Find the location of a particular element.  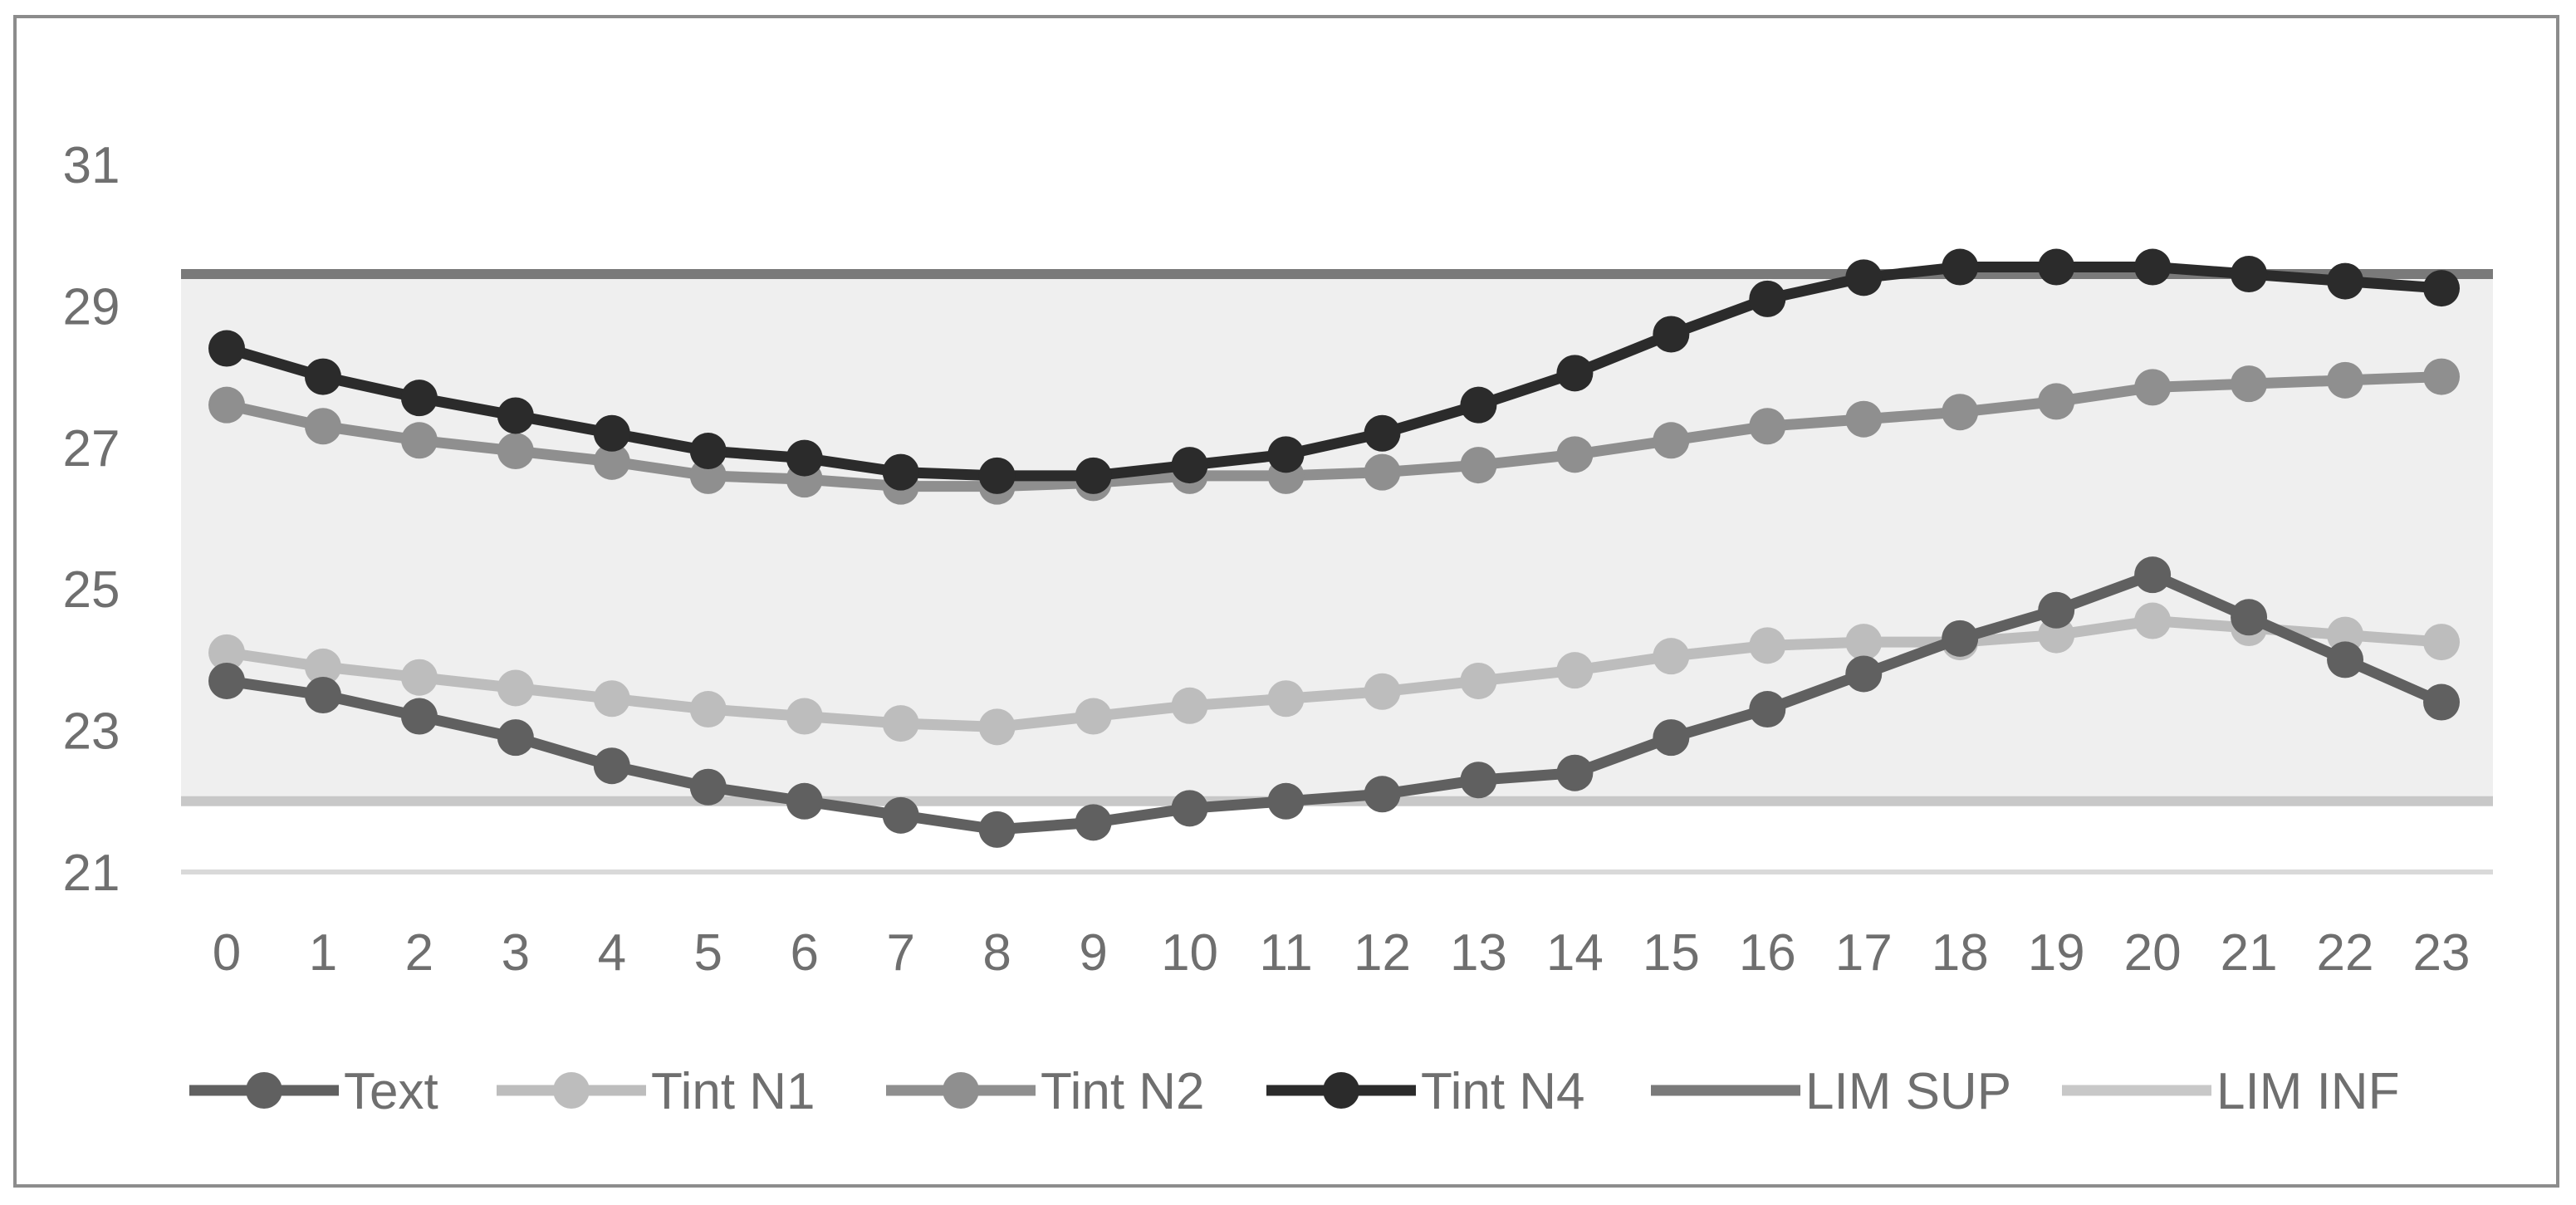

x-tick-label-22: 22 is located at coordinates (2345, 953).